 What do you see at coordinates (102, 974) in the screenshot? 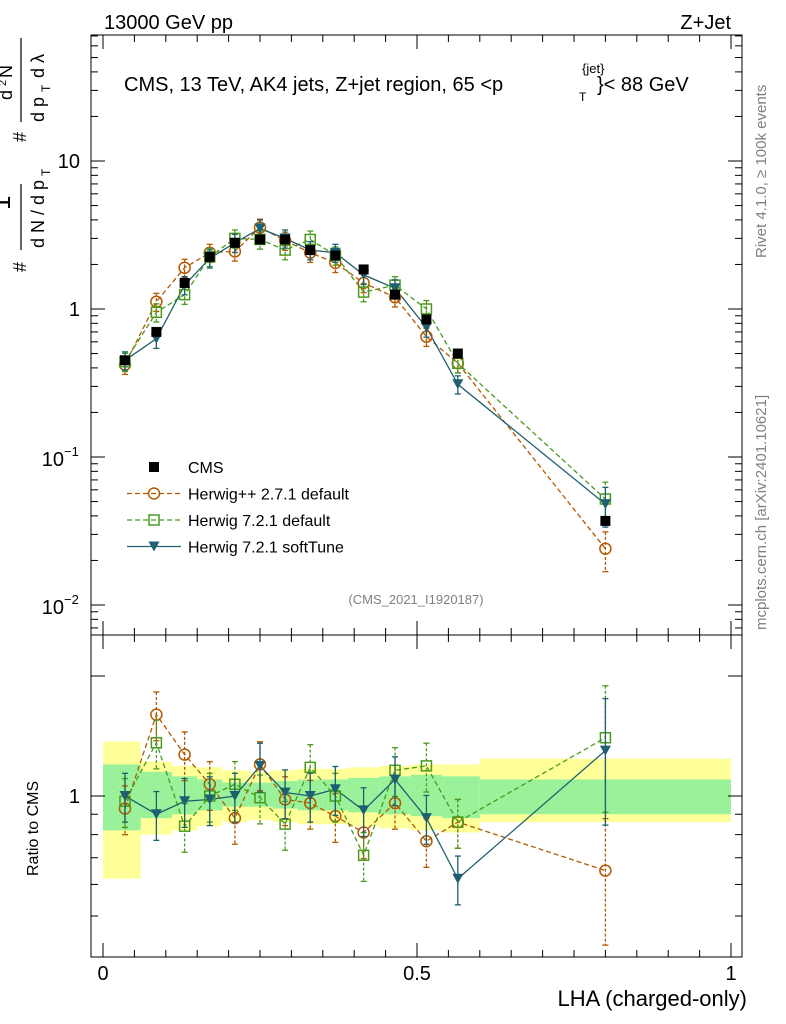
I see `x-tick-label: 0` at bounding box center [102, 974].